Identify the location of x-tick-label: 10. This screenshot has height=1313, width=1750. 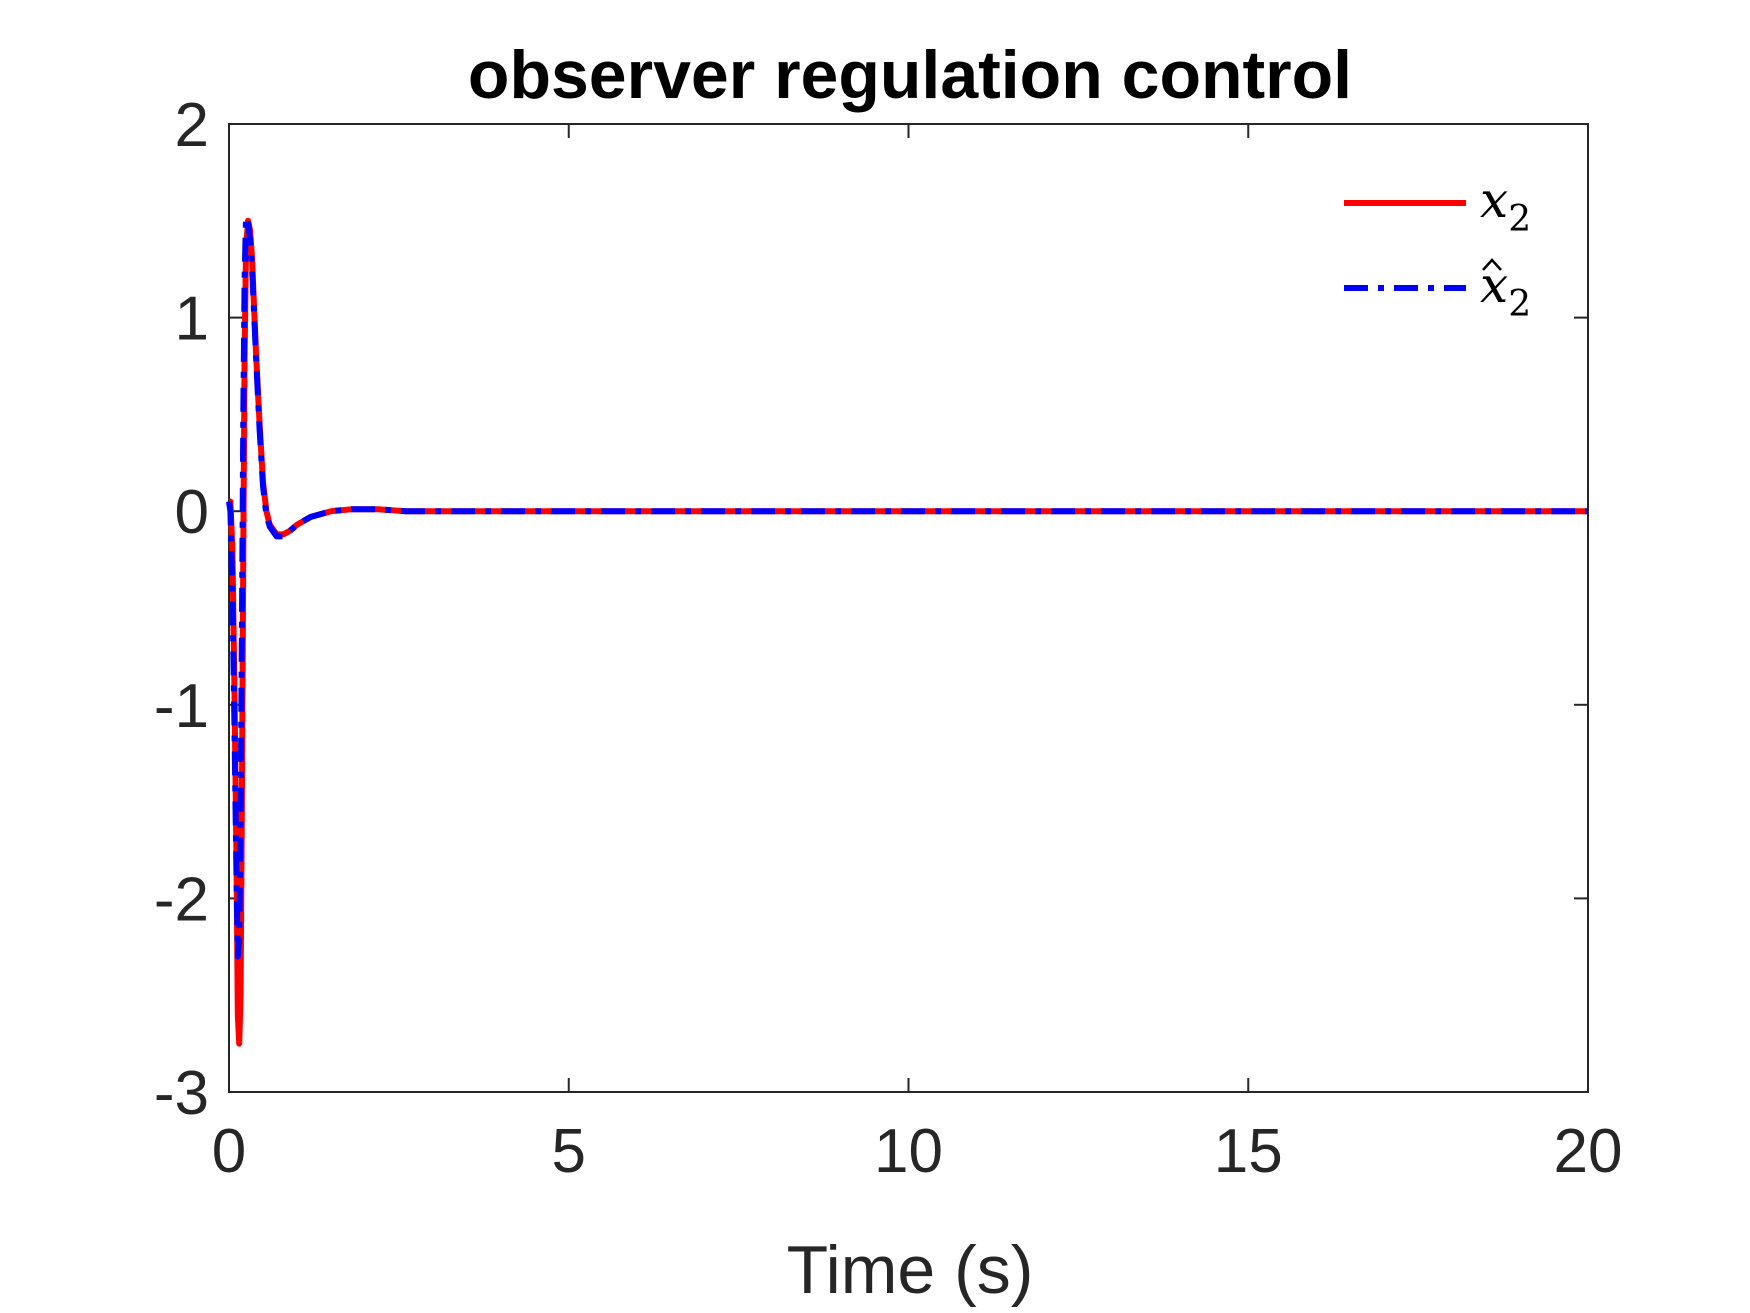
(908, 1151).